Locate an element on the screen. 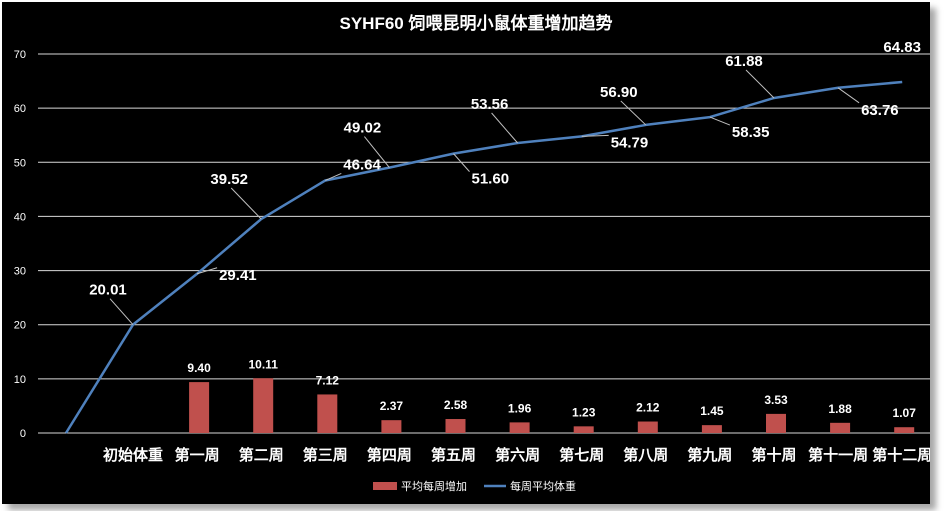  bar-value-label: 3.53 is located at coordinates (776, 400).